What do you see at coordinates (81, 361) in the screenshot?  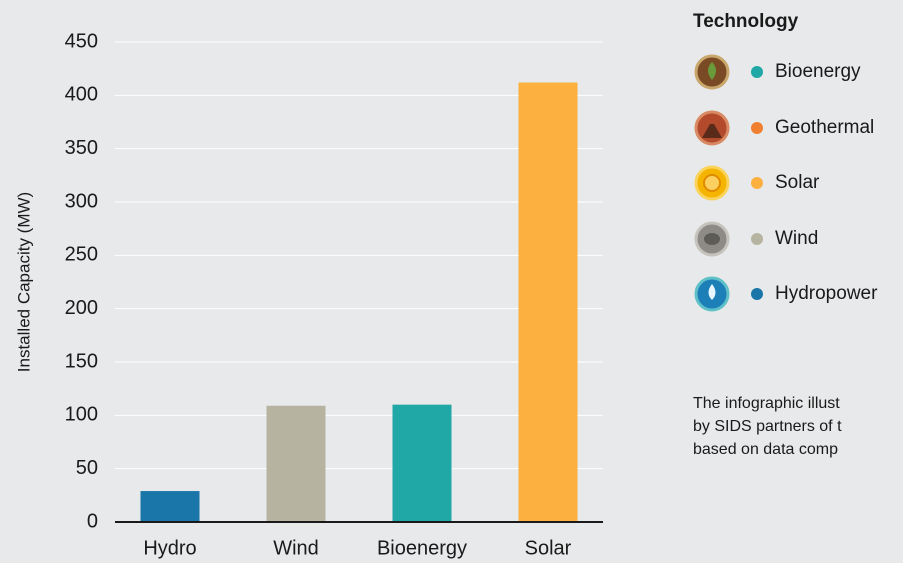 I see `y-tick-label: 150` at bounding box center [81, 361].